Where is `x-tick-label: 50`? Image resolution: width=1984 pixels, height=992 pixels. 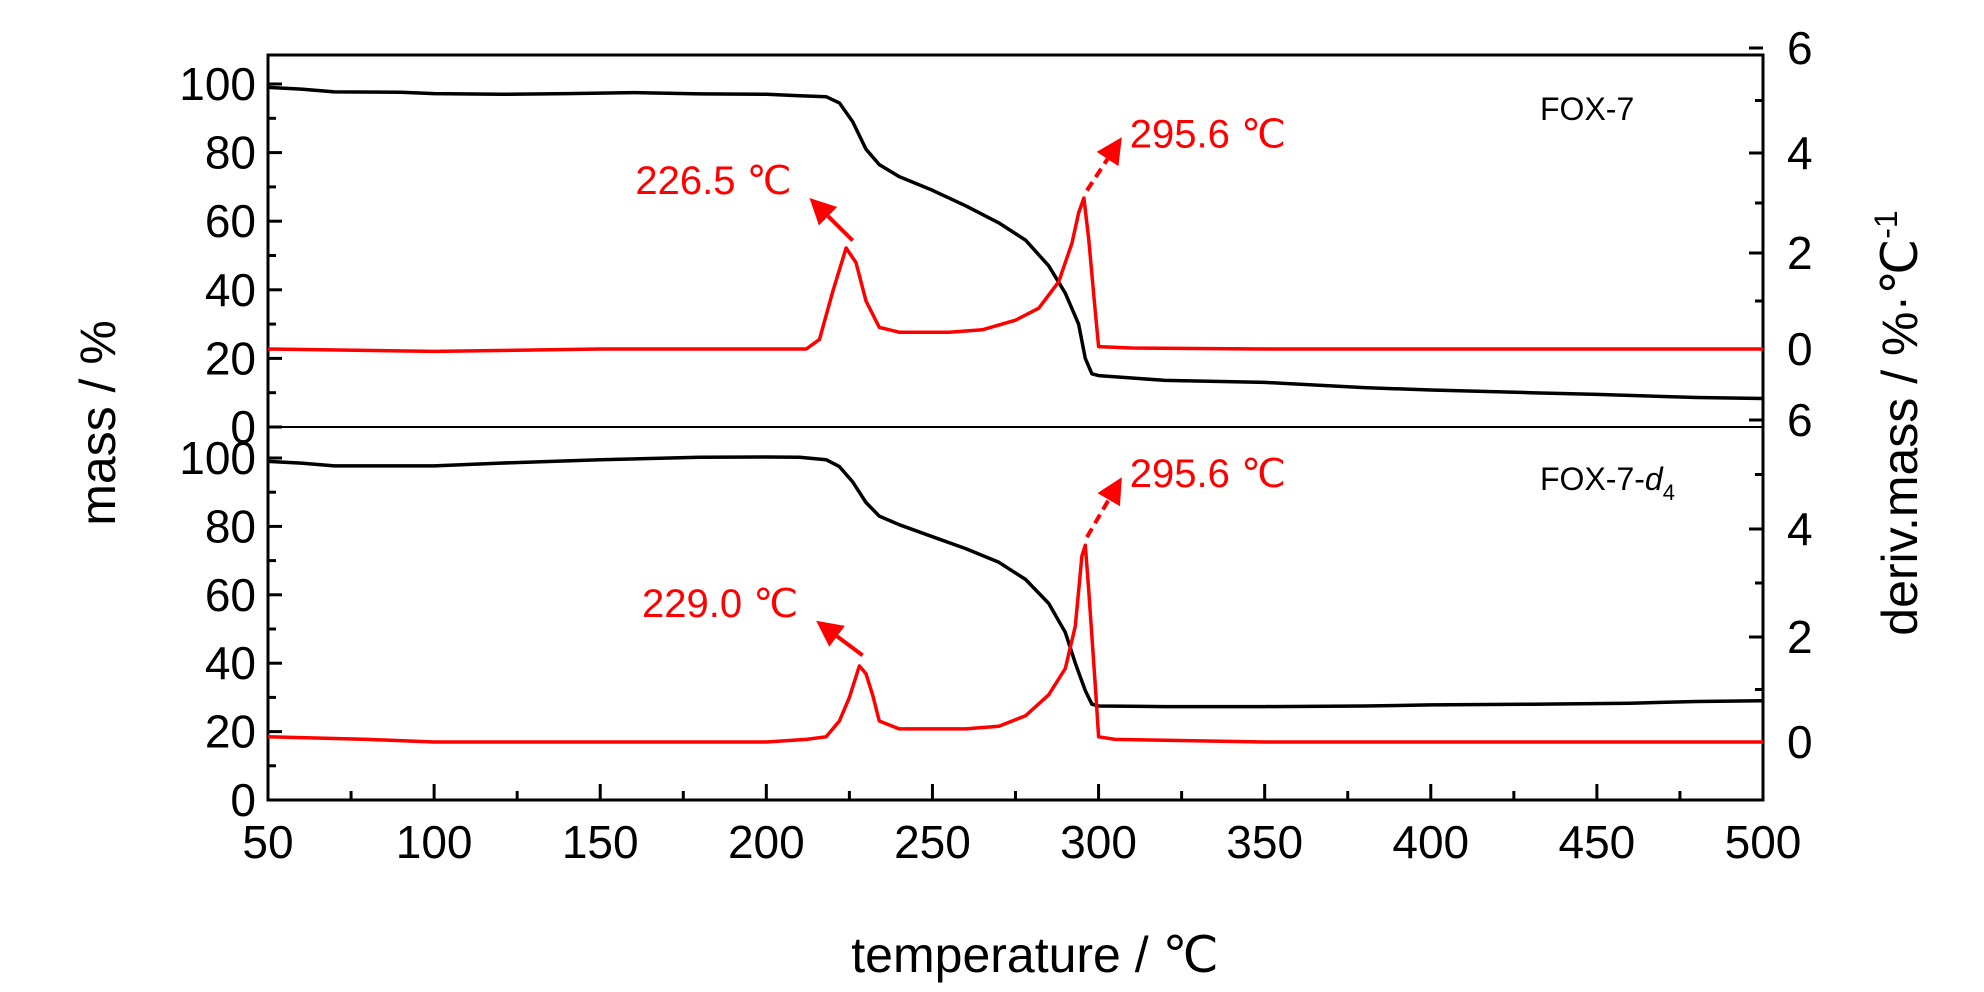 x-tick-label: 50 is located at coordinates (267, 842).